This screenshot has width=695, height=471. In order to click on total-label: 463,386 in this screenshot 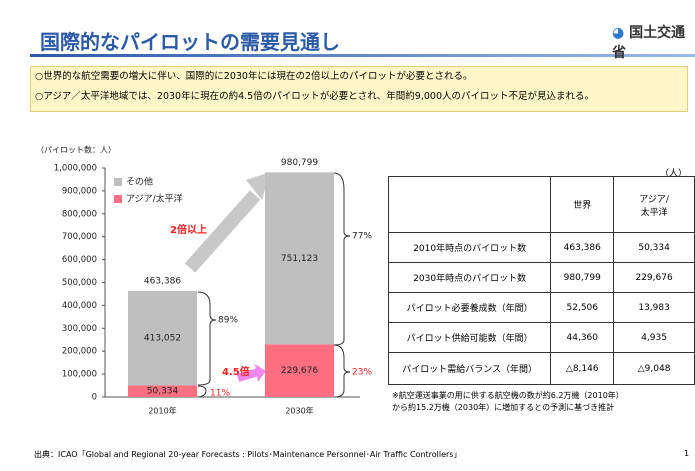, I will do `click(162, 281)`.